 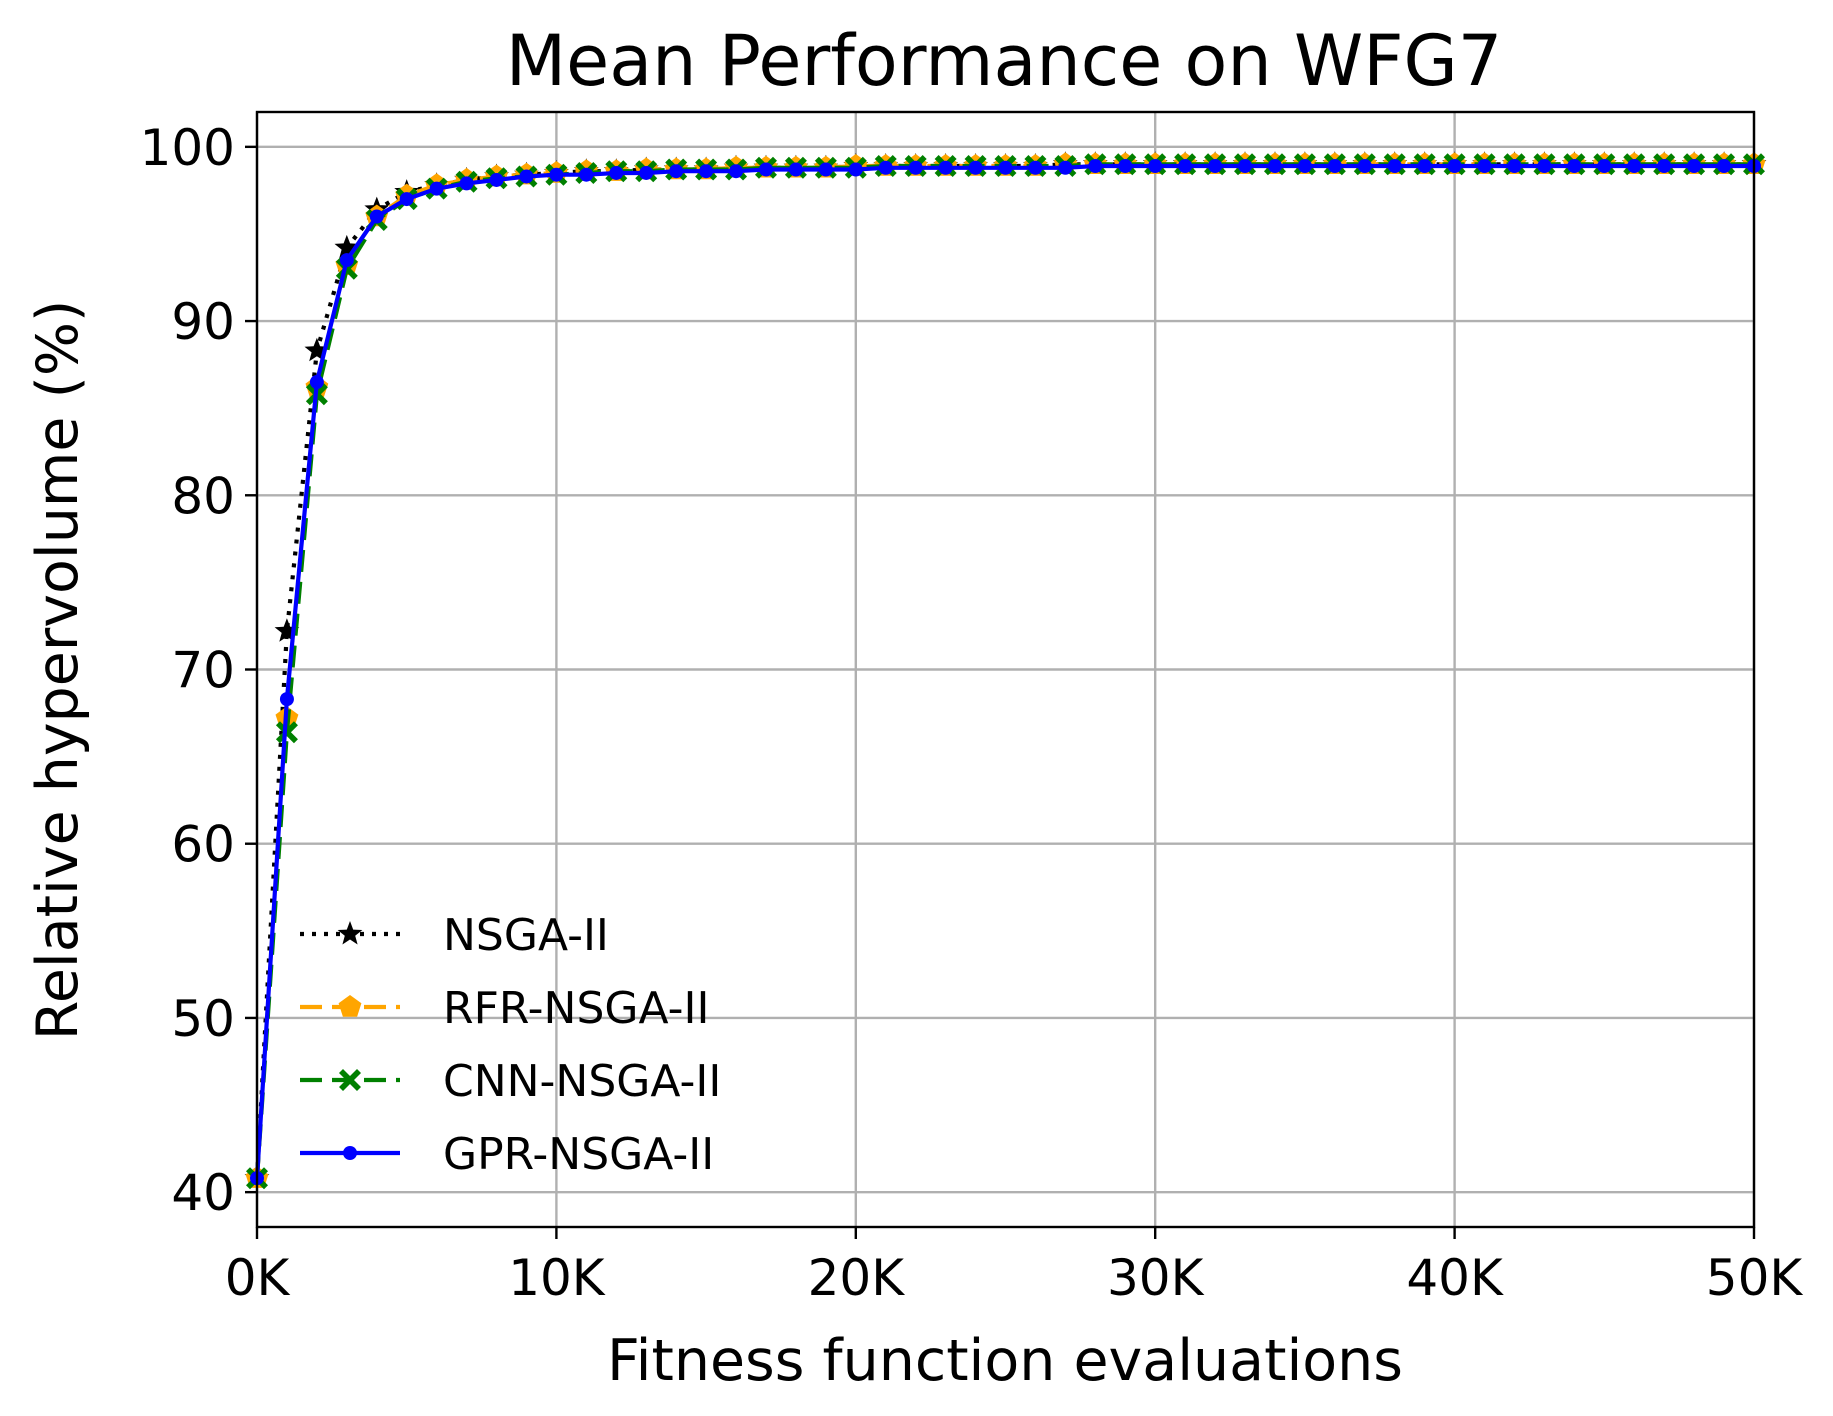 I want to click on y-tick-label: 40, so click(x=203, y=1193).